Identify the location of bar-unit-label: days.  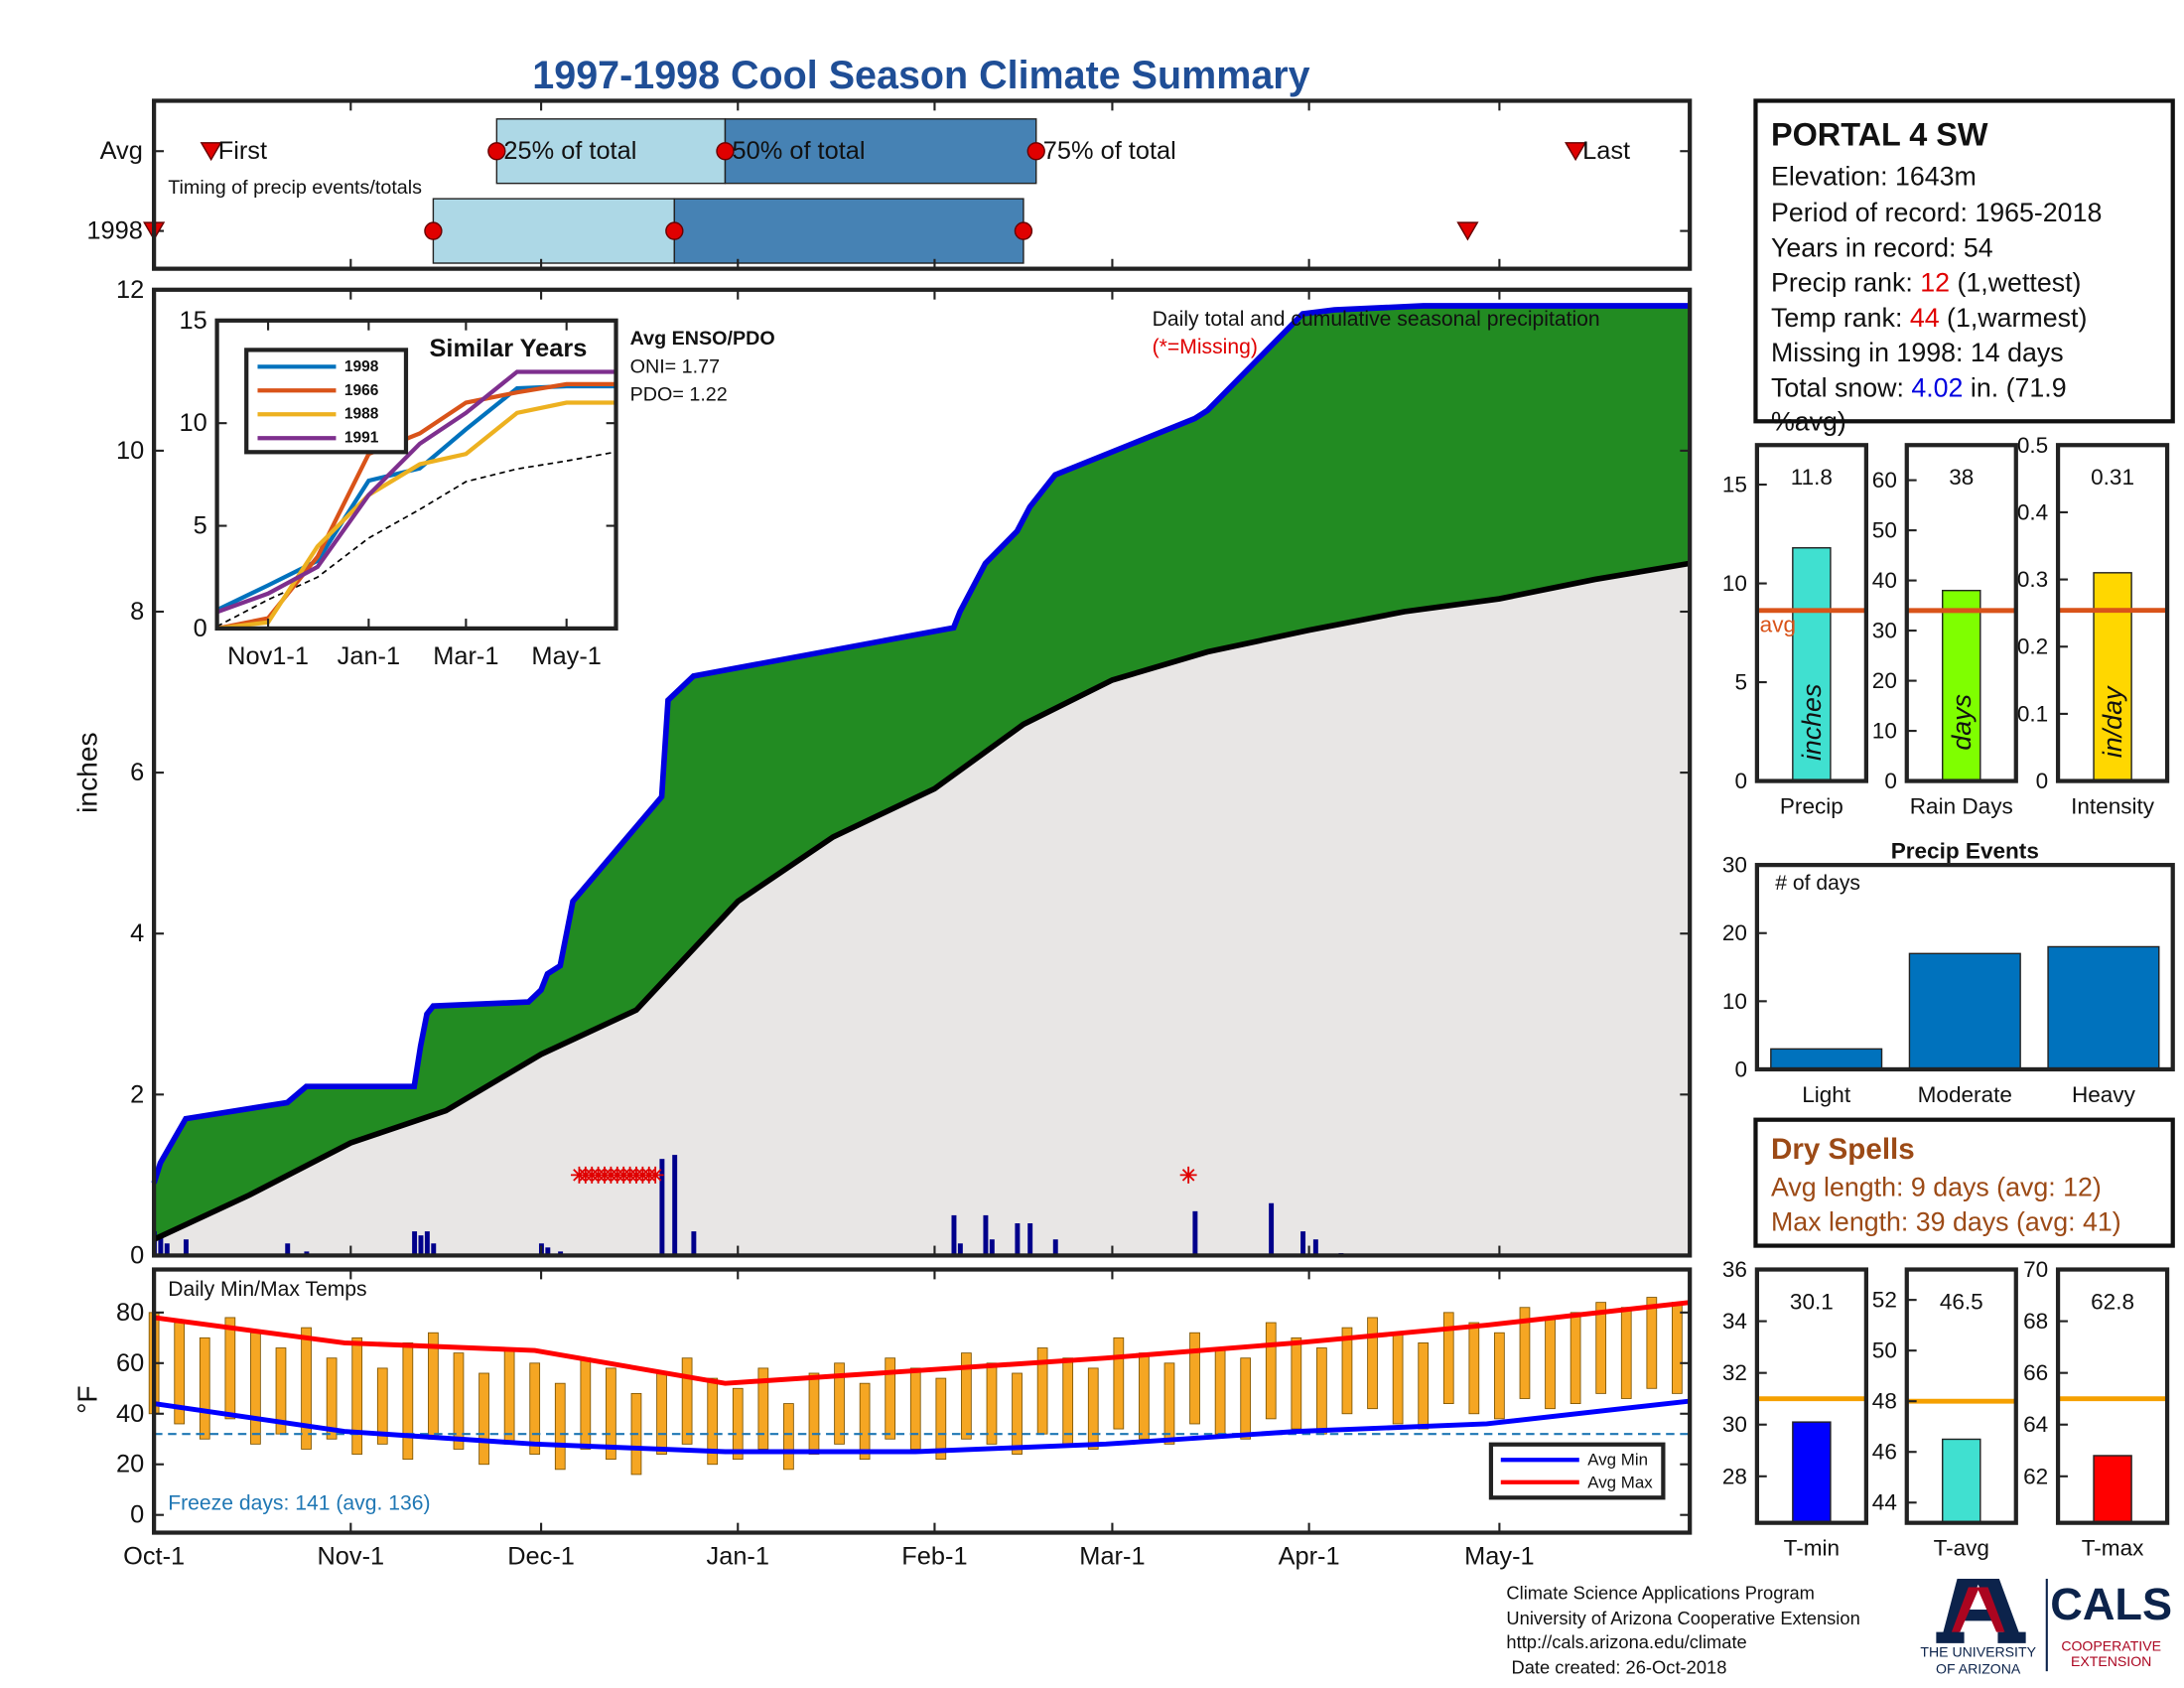
(1962, 722).